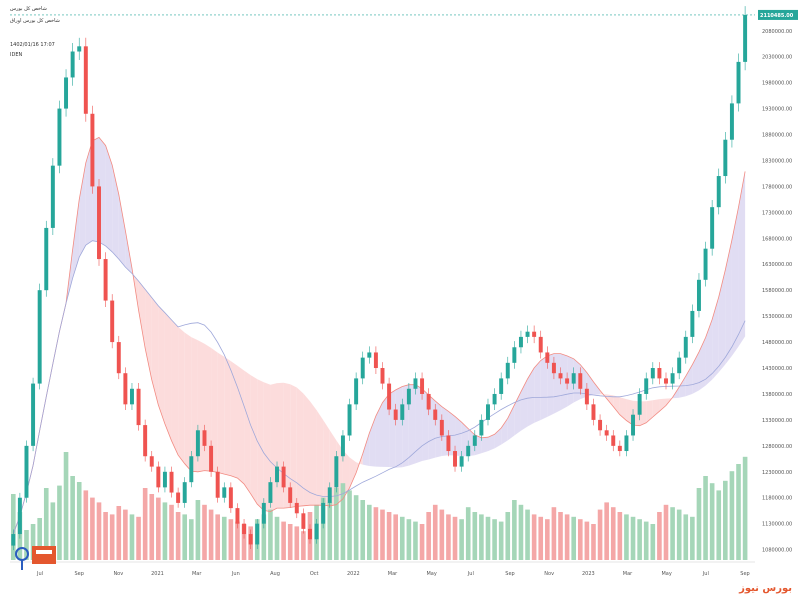  What do you see at coordinates (777, 161) in the screenshot?
I see `y-tick-label: 1830000.00` at bounding box center [777, 161].